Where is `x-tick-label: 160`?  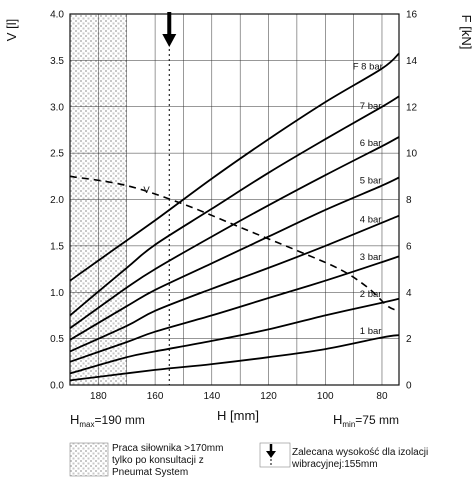
x-tick-label: 160 is located at coordinates (155, 396).